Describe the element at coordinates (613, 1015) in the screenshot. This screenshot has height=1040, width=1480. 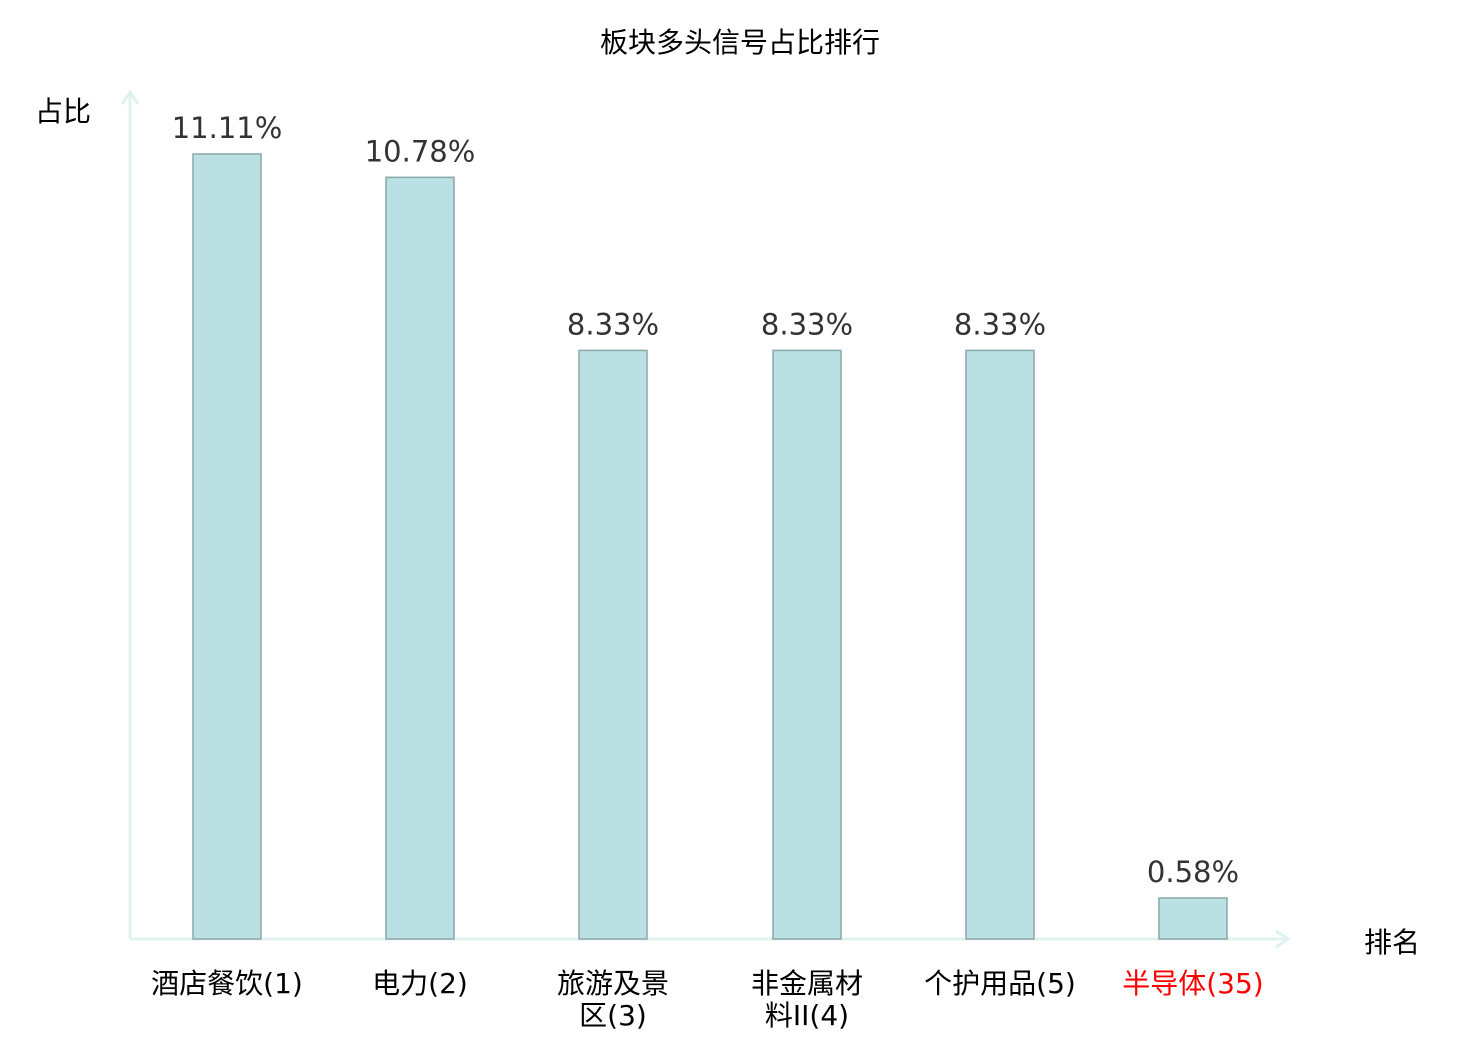
I see `category-label: 区(3)` at that location.